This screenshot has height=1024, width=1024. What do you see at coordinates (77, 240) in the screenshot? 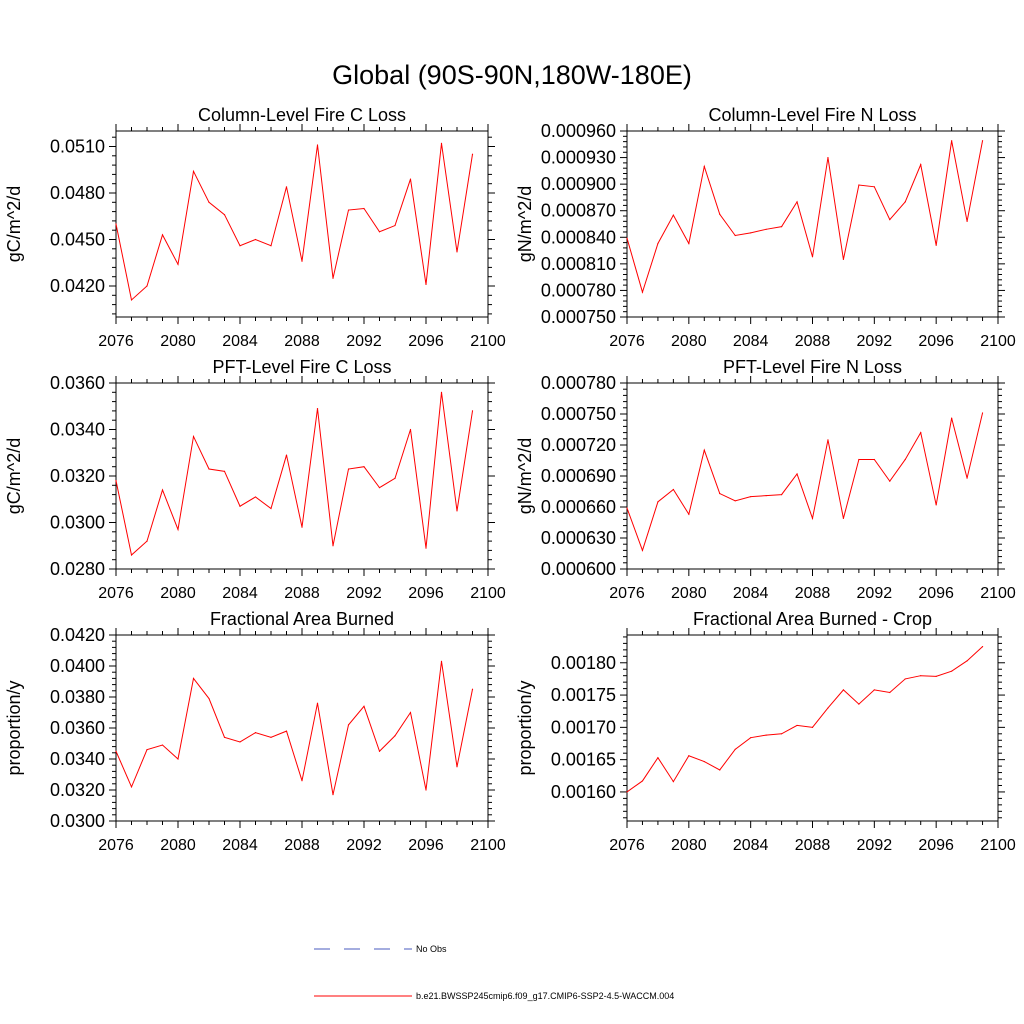
I see `panel-1-ytick-label: 0.0450` at bounding box center [77, 240].